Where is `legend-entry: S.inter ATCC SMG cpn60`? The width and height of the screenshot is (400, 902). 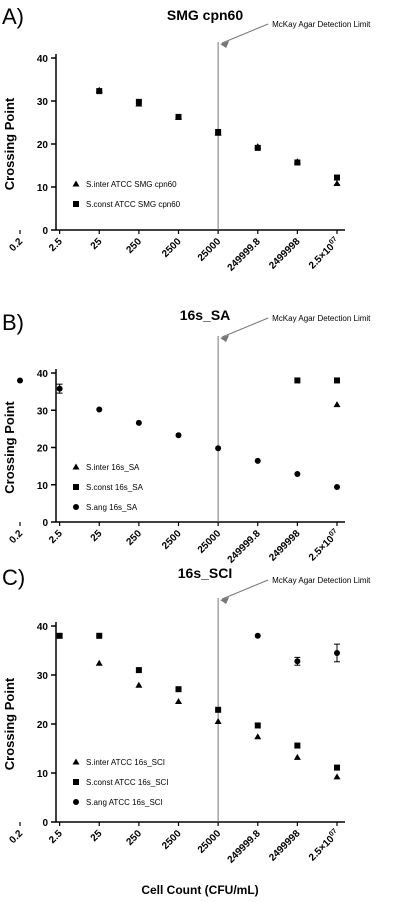 legend-entry: S.inter ATCC SMG cpn60 is located at coordinates (131, 184).